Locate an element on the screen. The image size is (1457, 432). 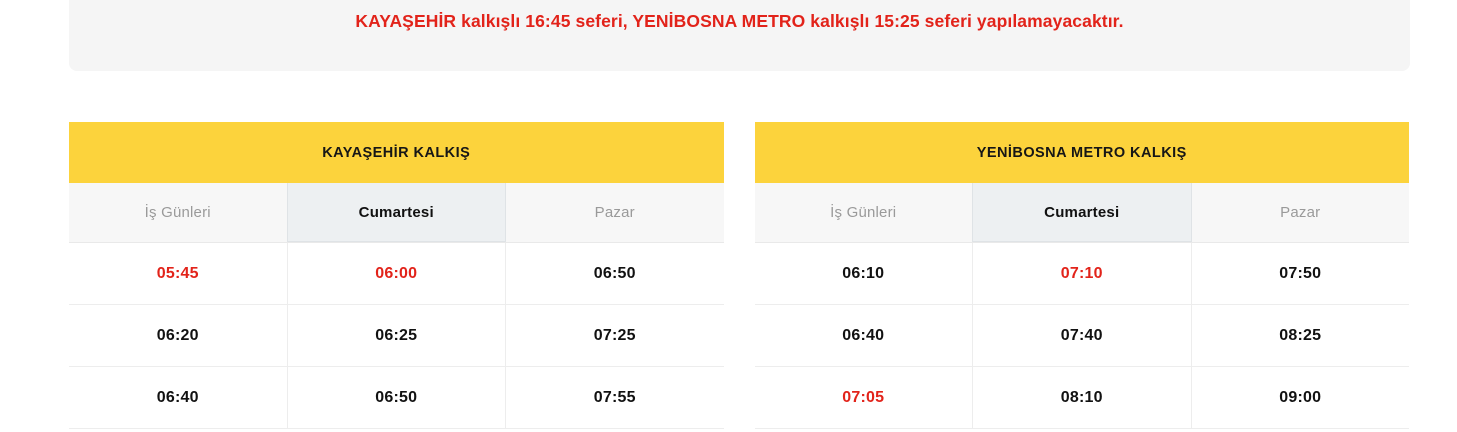
departure-time-cell: 08:10 is located at coordinates (1081, 397).